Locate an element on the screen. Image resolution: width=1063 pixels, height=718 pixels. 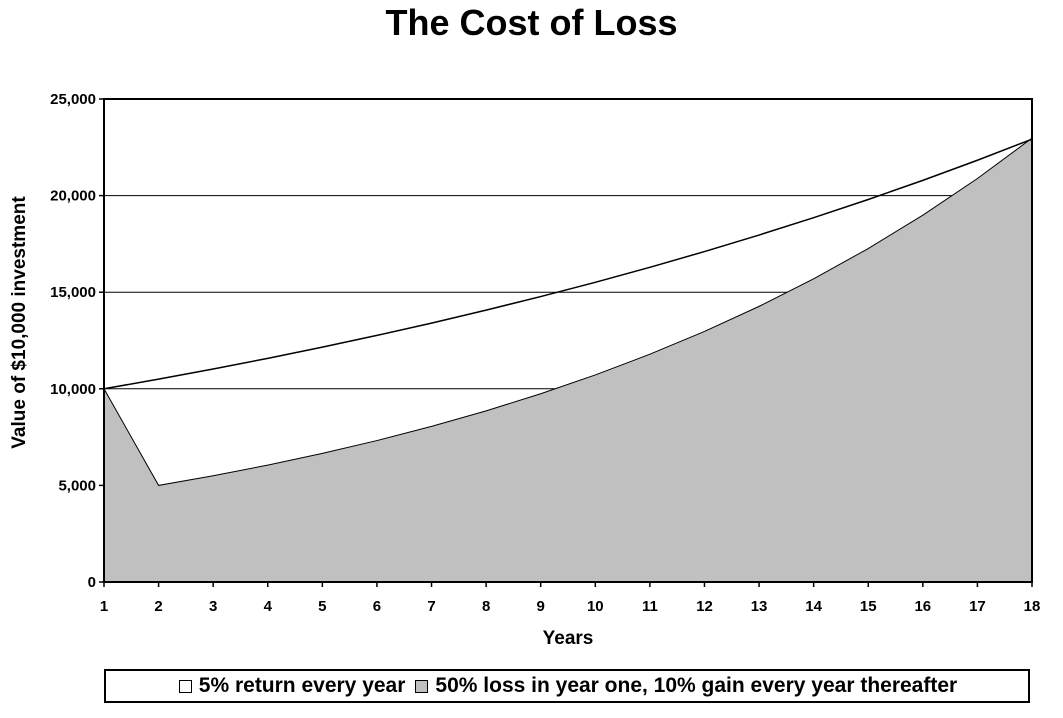
x-tick-label-1: 2 is located at coordinates (158, 606).